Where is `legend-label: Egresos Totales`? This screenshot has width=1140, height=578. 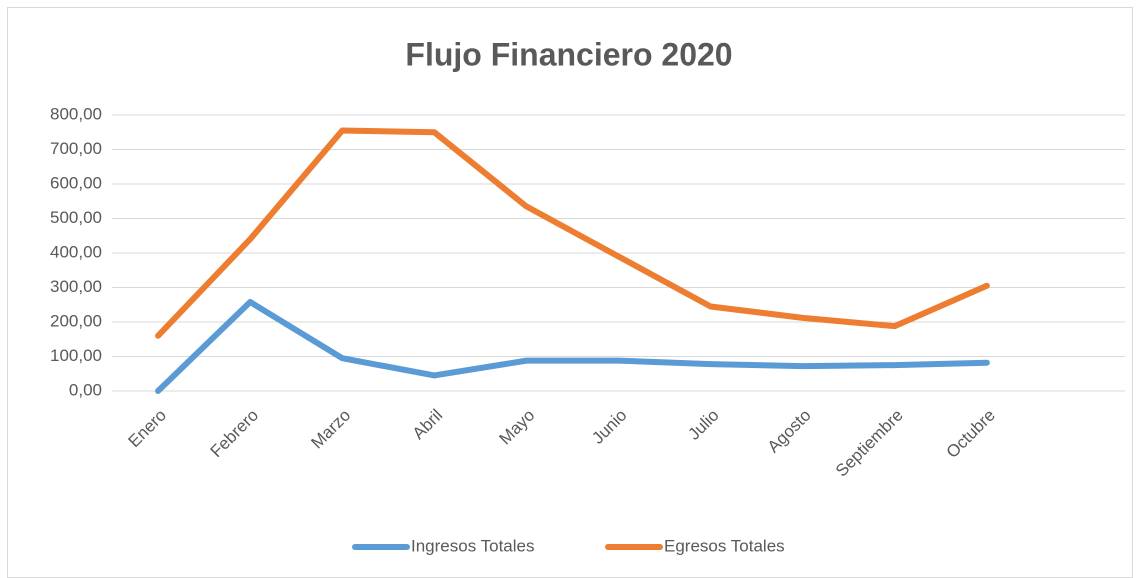
legend-label: Egresos Totales is located at coordinates (724, 545).